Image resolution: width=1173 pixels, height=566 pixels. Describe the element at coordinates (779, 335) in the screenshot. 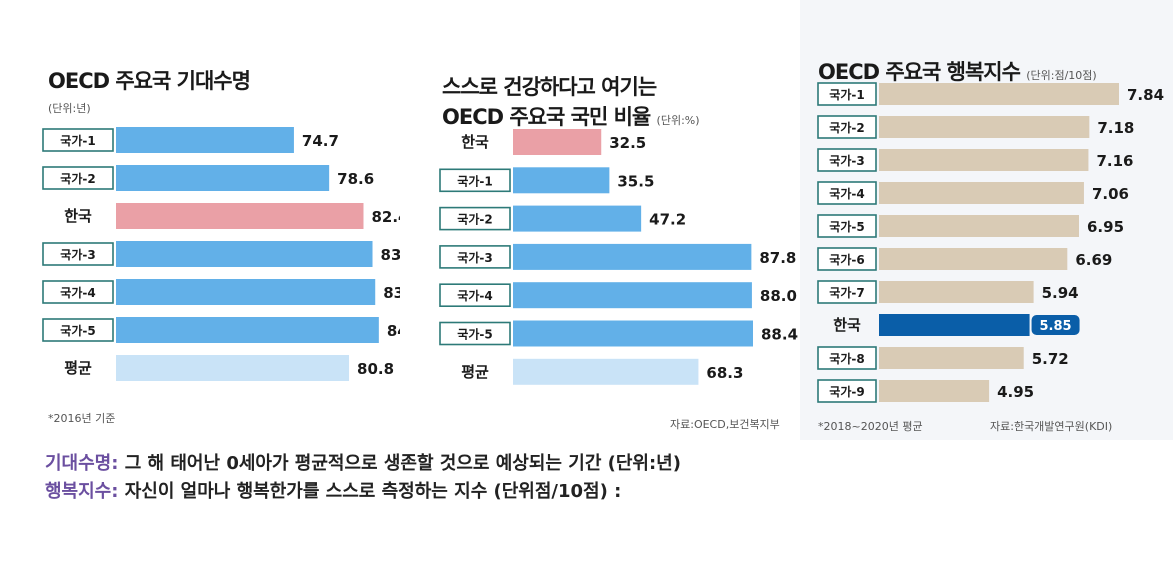

I see `value-label: 88.4` at that location.